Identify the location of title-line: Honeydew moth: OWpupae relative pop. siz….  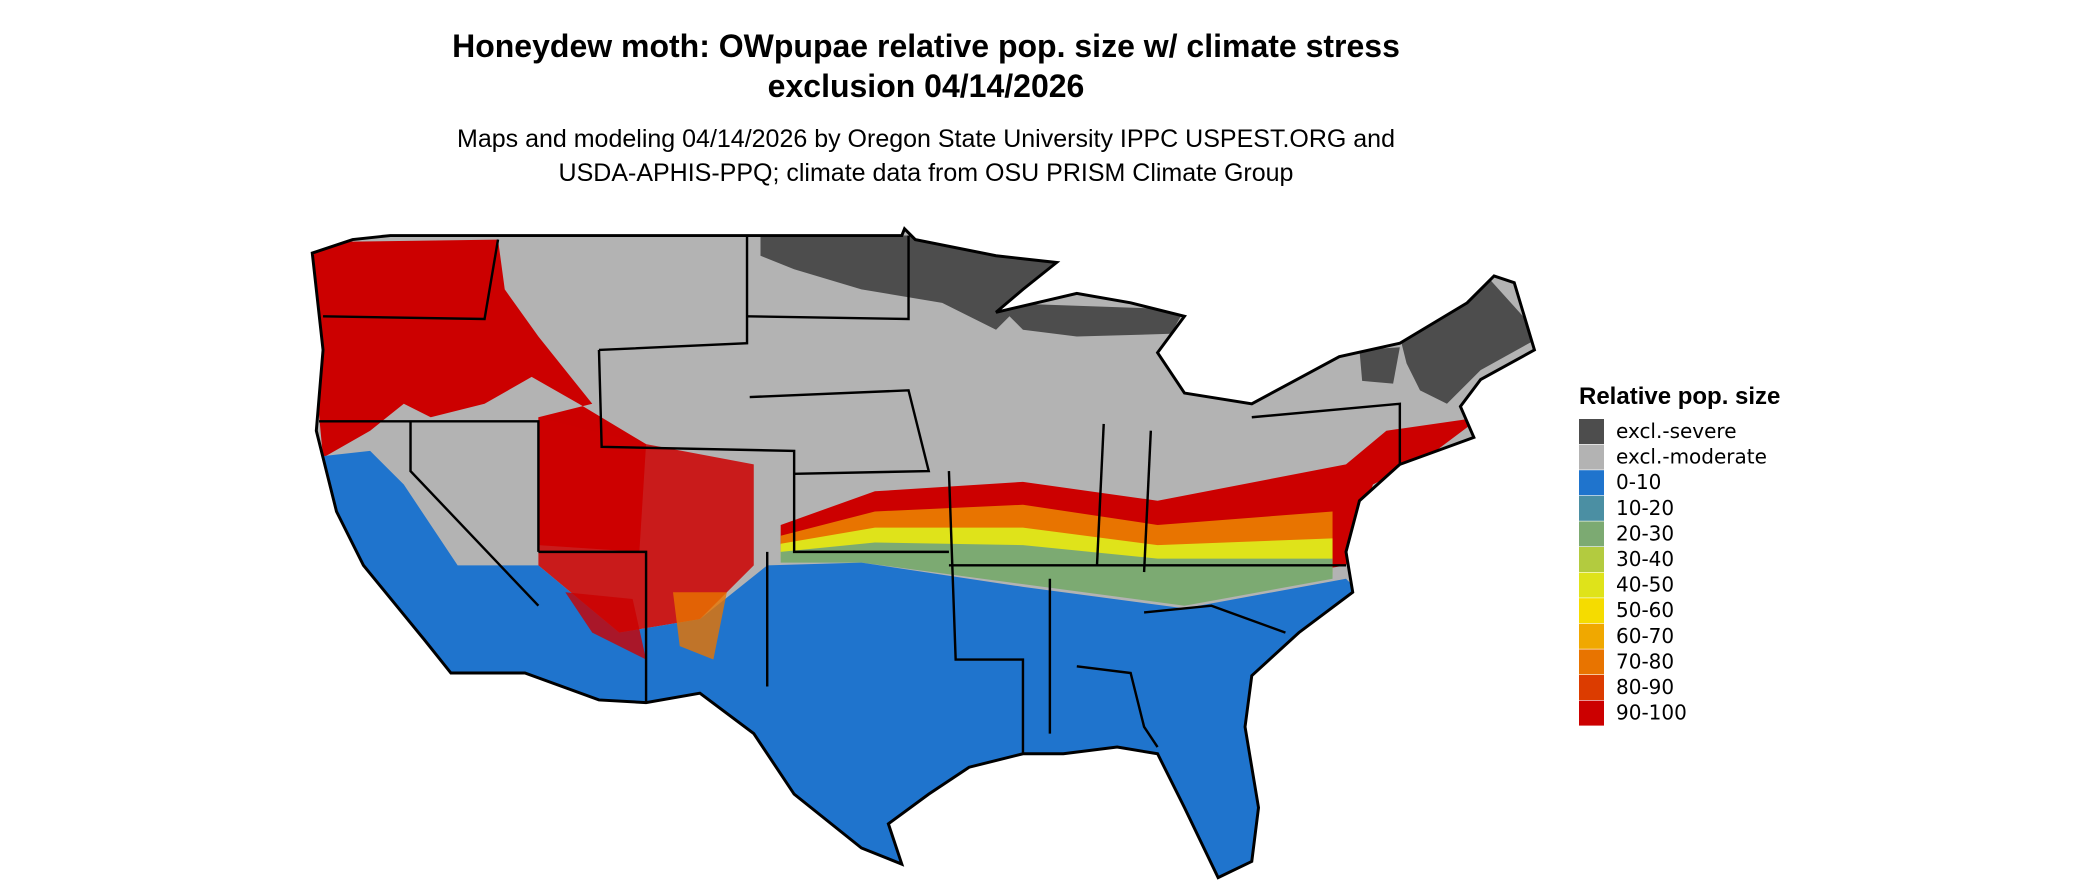
(926, 46).